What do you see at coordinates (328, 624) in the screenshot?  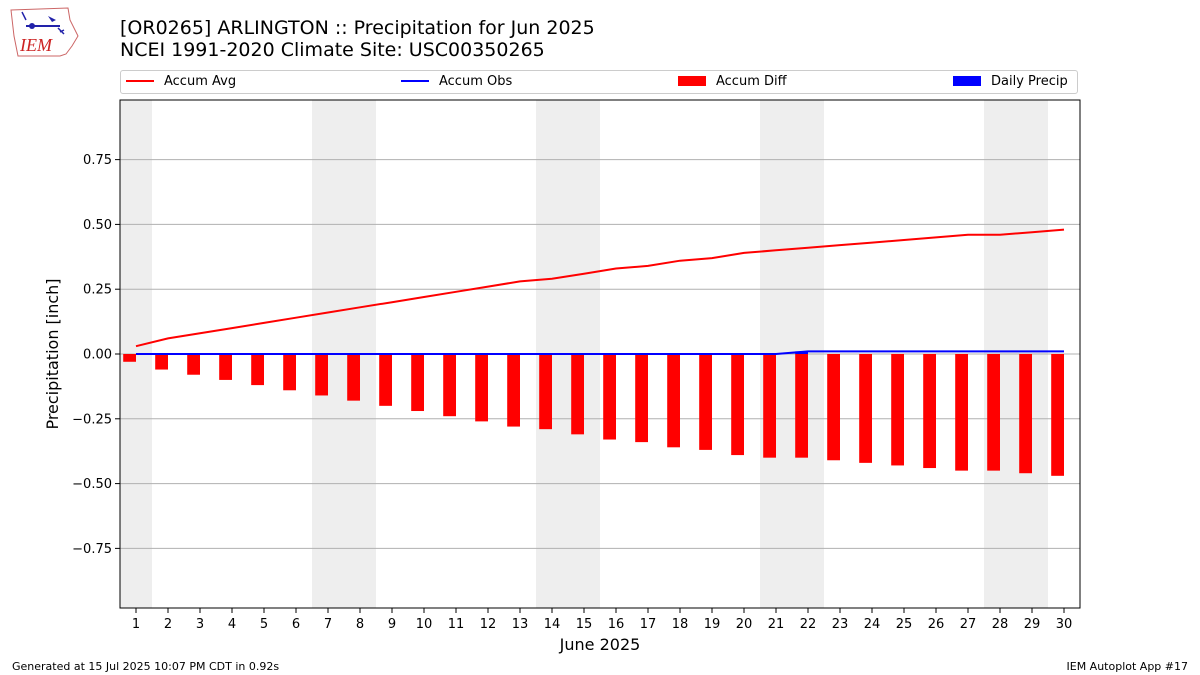 I see `x-tick-label: 7` at bounding box center [328, 624].